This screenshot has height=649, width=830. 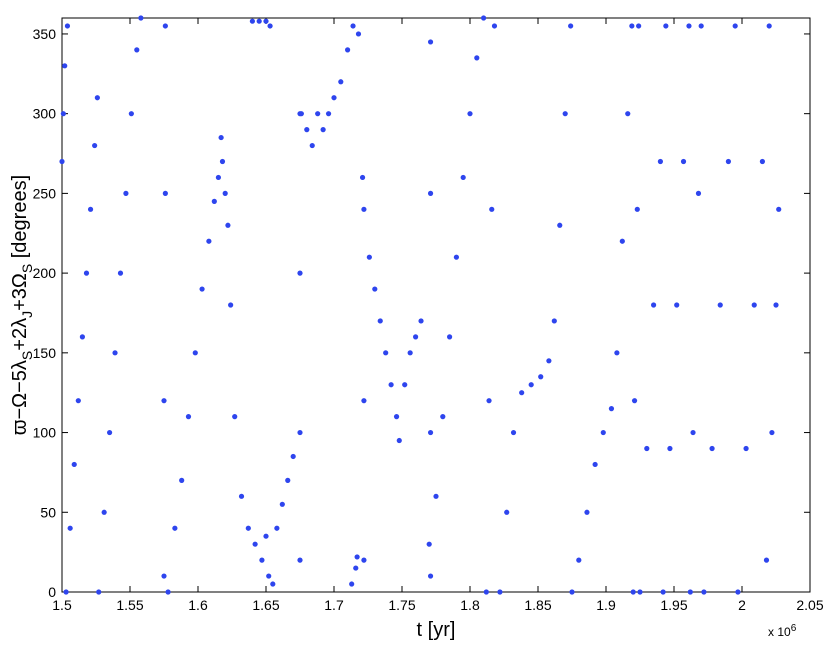 I want to click on x-tick-label: 1.9, so click(x=606, y=605).